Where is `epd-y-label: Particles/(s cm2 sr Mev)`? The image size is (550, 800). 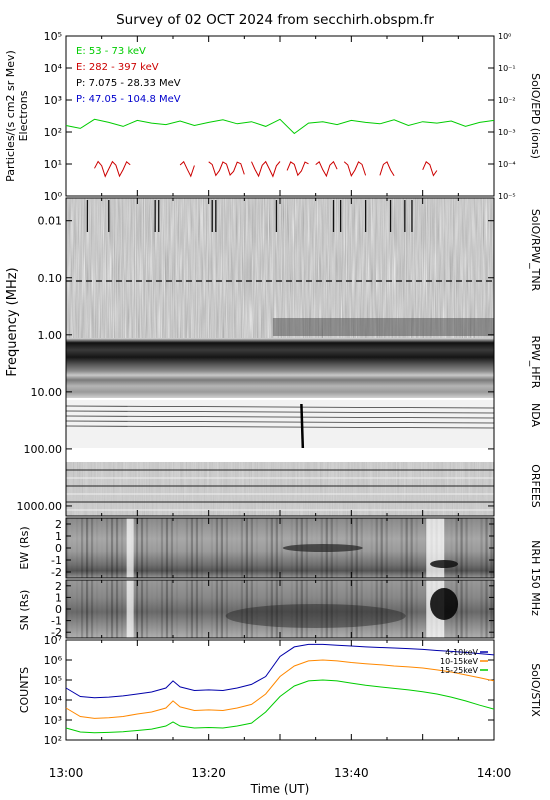
epd-y-label: Particles/(s cm2 sr Mev) is located at coordinates (10, 116).